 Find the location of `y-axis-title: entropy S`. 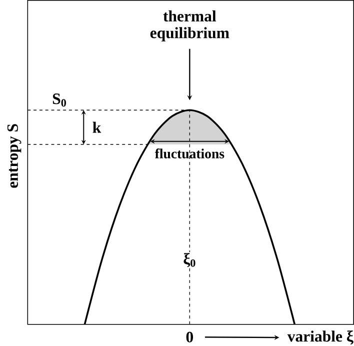

y-axis-title: entropy S is located at coordinates (14, 156).